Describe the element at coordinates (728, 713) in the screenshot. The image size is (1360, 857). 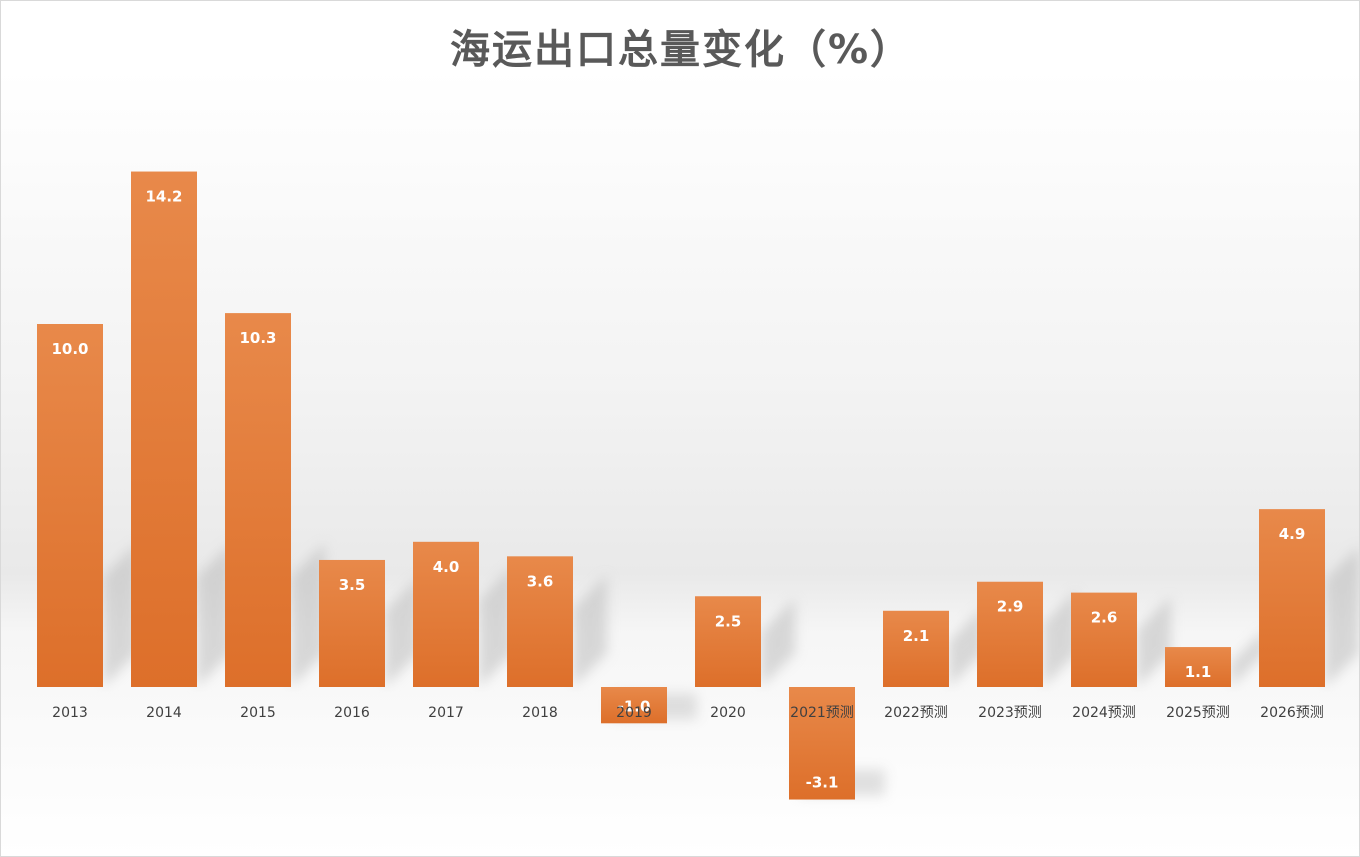
I see `tick-label-2020: 2020` at that location.